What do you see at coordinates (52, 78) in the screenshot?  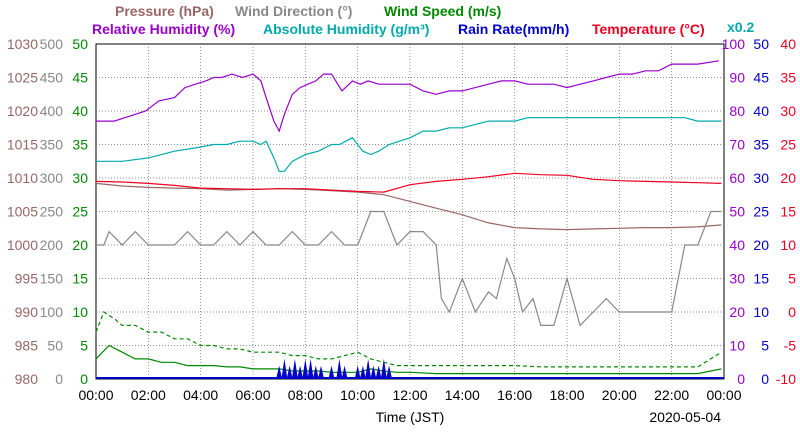 I see `y-tick-wind-direction: 450` at bounding box center [52, 78].